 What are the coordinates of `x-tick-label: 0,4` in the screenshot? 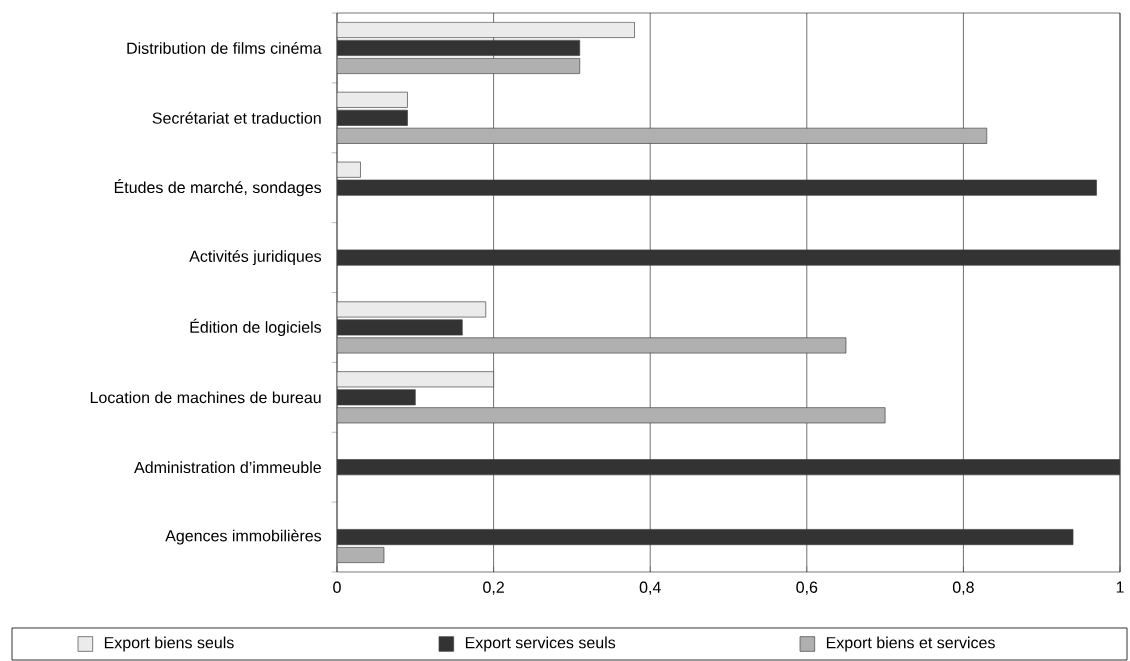 It's located at (650, 588).